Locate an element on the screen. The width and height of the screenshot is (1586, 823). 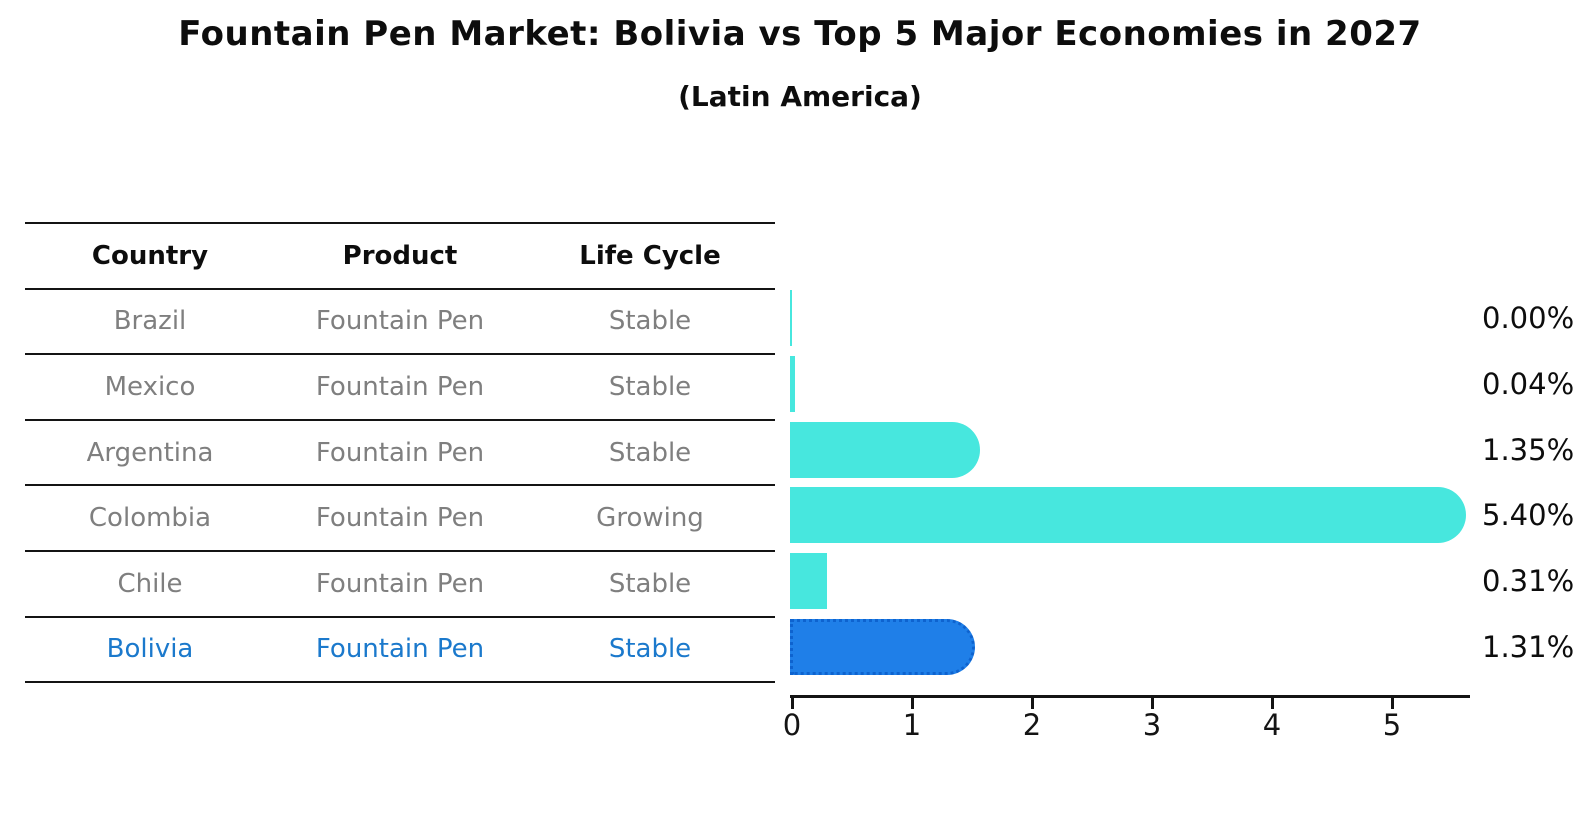
table-header-cell: Country is located at coordinates (150, 255).